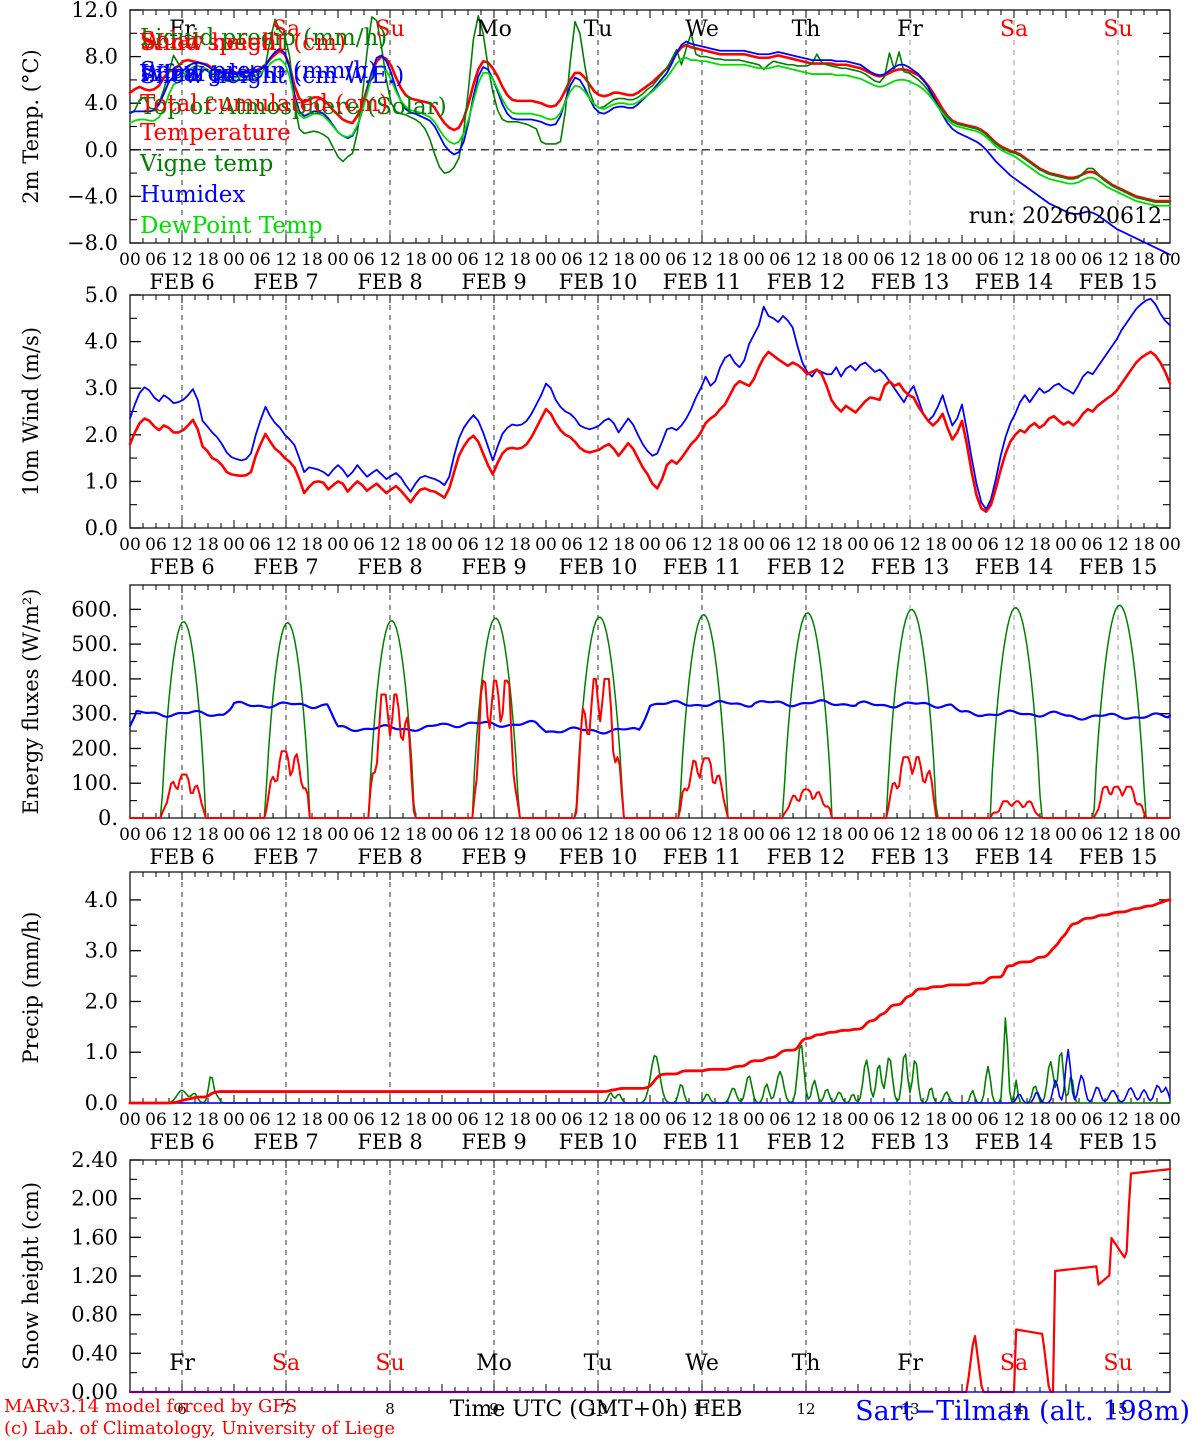 The width and height of the screenshot is (1194, 1440). What do you see at coordinates (94, 748) in the screenshot?
I see `ytick-label: 200.` at bounding box center [94, 748].